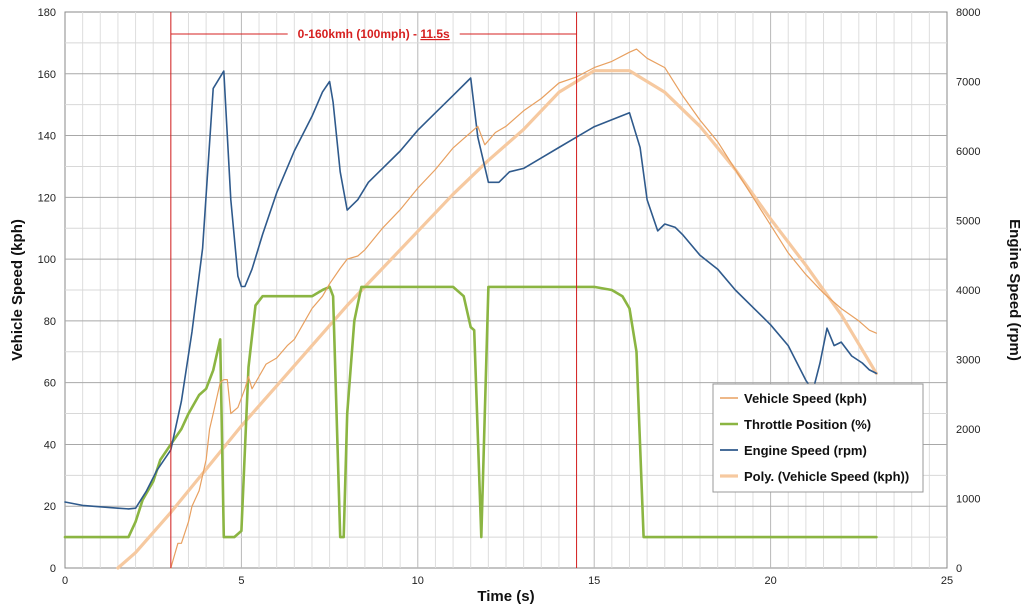 The height and width of the screenshot is (612, 1023). I want to click on legend-box, so click(818, 438).